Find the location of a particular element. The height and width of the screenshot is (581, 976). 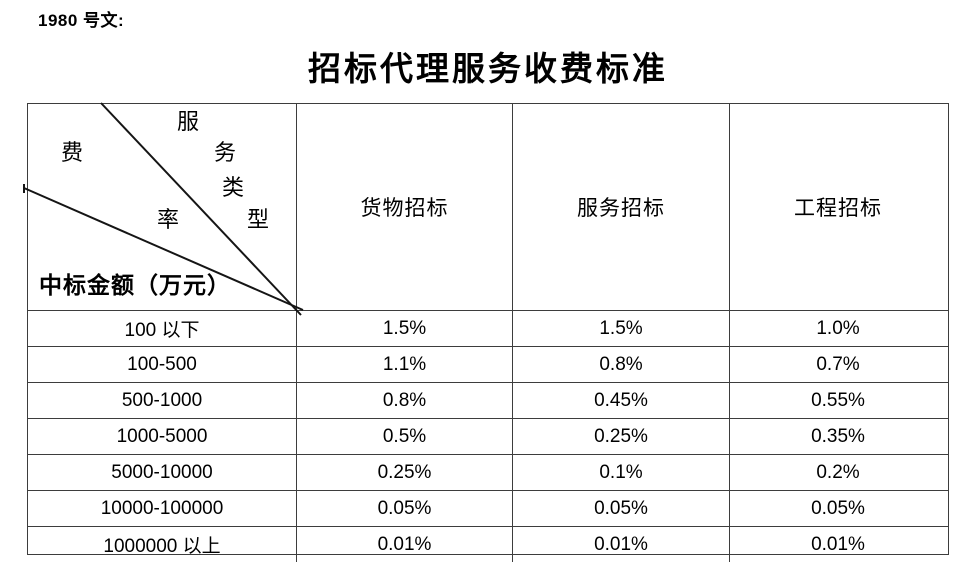

table-row: 1000-5000 0.5% 0.25% 0.35% is located at coordinates (488, 436).